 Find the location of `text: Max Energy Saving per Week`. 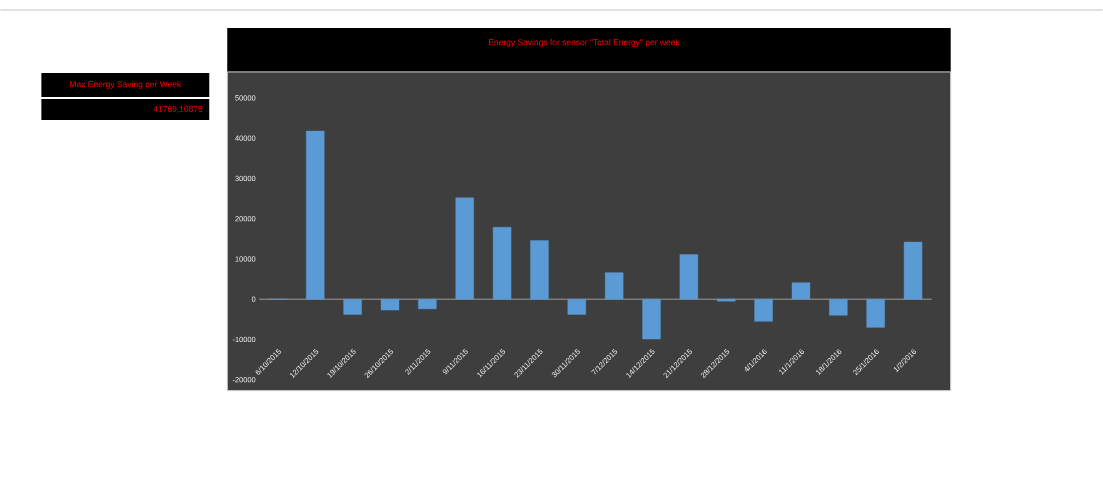

text: Max Energy Saving per Week is located at coordinates (126, 85).